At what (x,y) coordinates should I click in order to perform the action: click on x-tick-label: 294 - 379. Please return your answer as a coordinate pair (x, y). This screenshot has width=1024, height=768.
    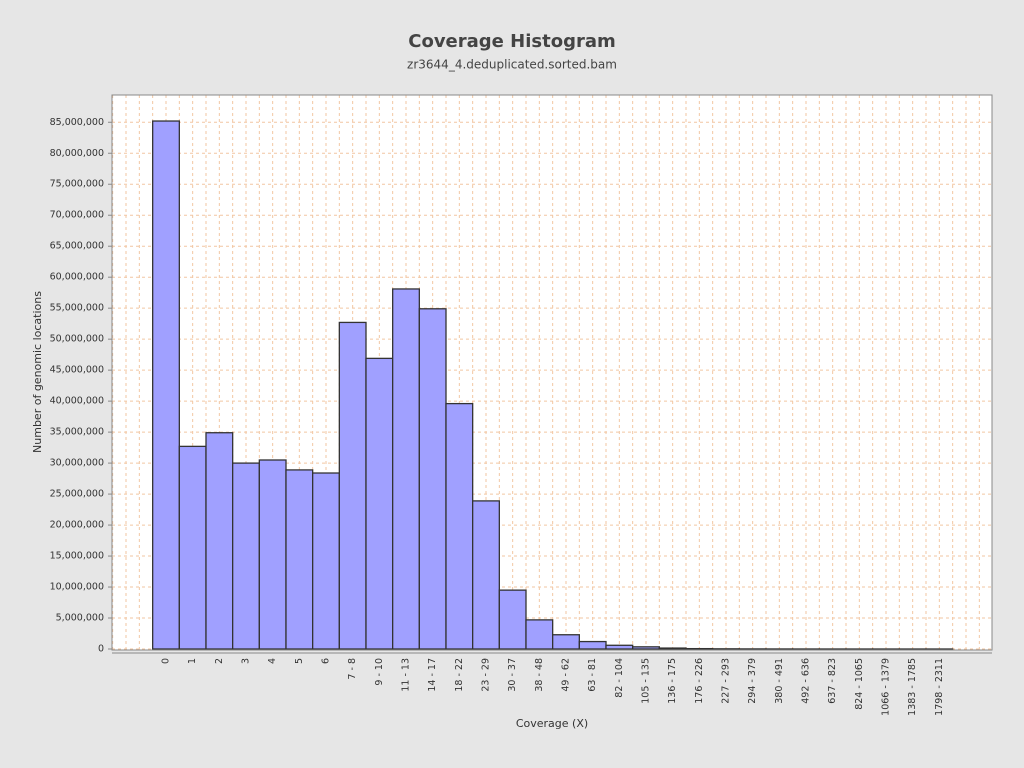
    Looking at the image, I should click on (752, 681).